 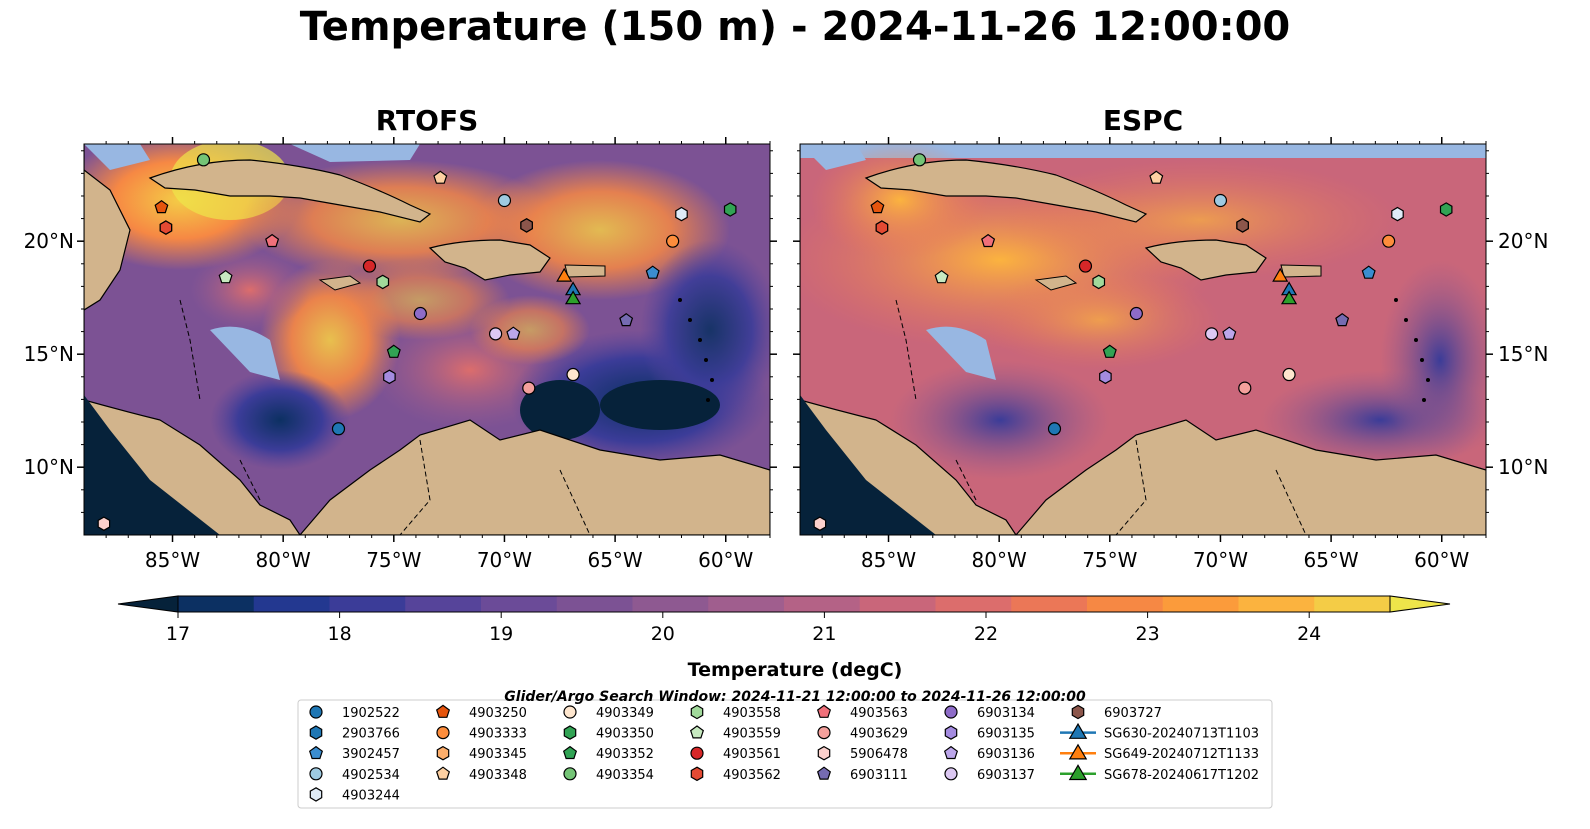 I want to click on legend-label: 6903134, so click(x=1006, y=713).